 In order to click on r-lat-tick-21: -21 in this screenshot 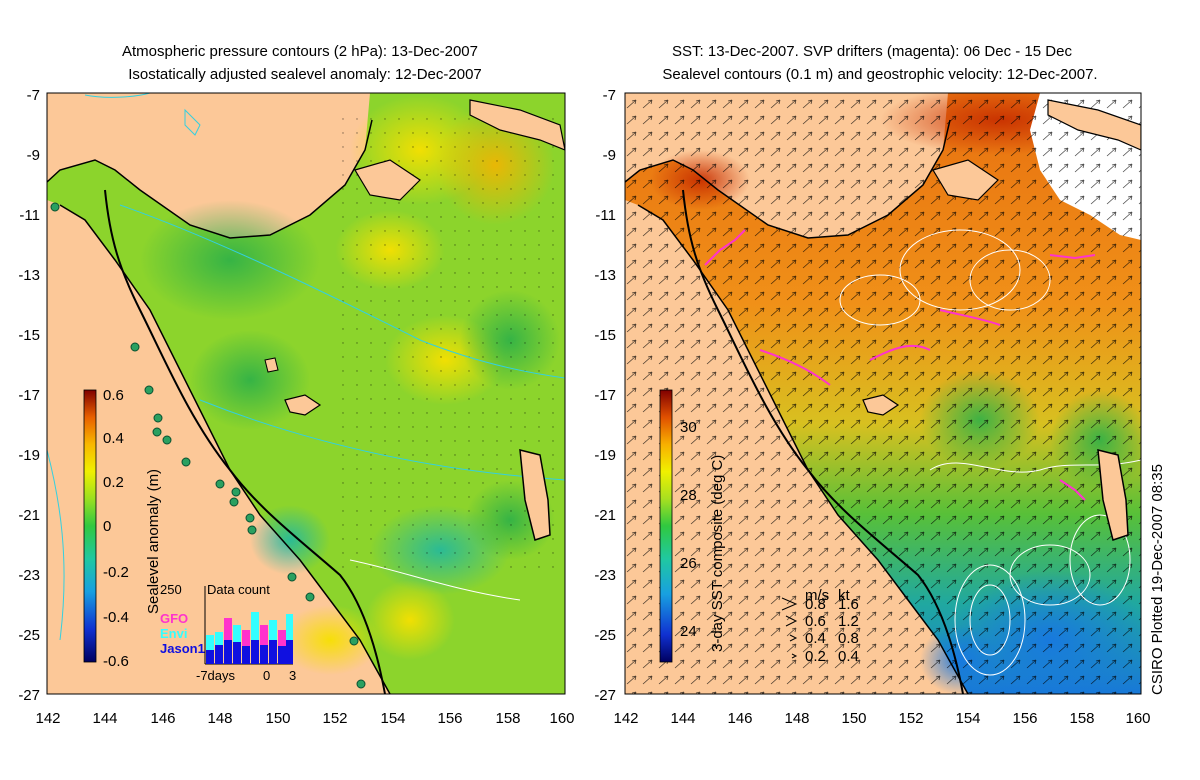, I will do `click(605, 515)`.